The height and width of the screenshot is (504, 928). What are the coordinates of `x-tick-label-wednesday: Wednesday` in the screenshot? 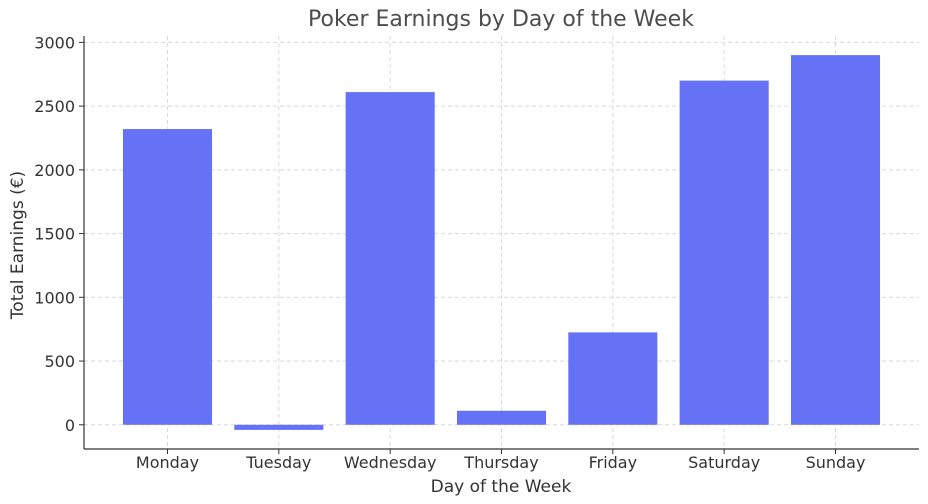 It's located at (390, 462).